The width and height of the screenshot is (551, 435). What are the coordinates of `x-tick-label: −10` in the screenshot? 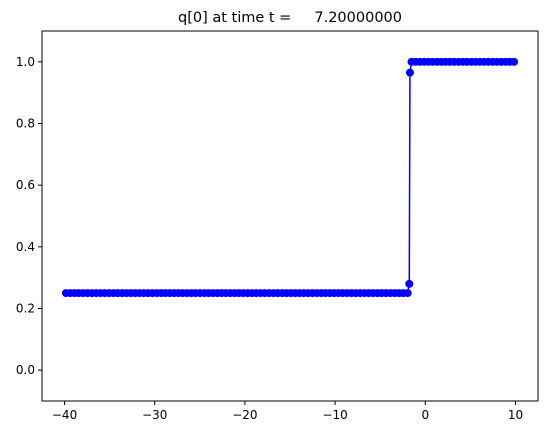 It's located at (334, 415).